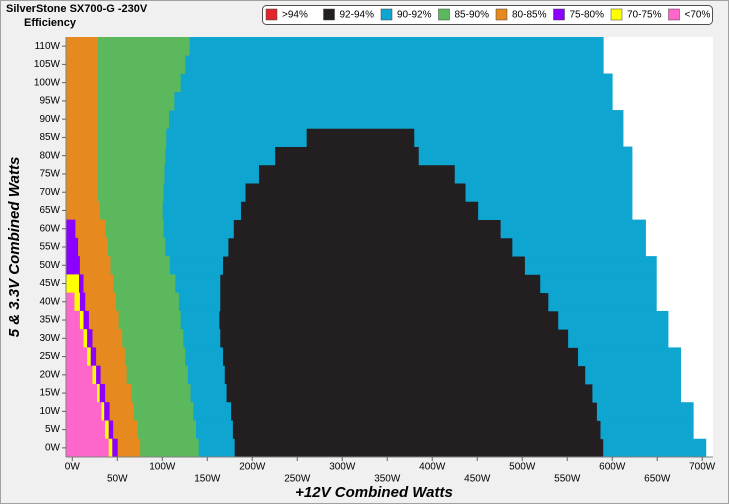 The width and height of the screenshot is (729, 504). Describe the element at coordinates (414, 15) in the screenshot. I see `legend-label: 90-92%` at that location.